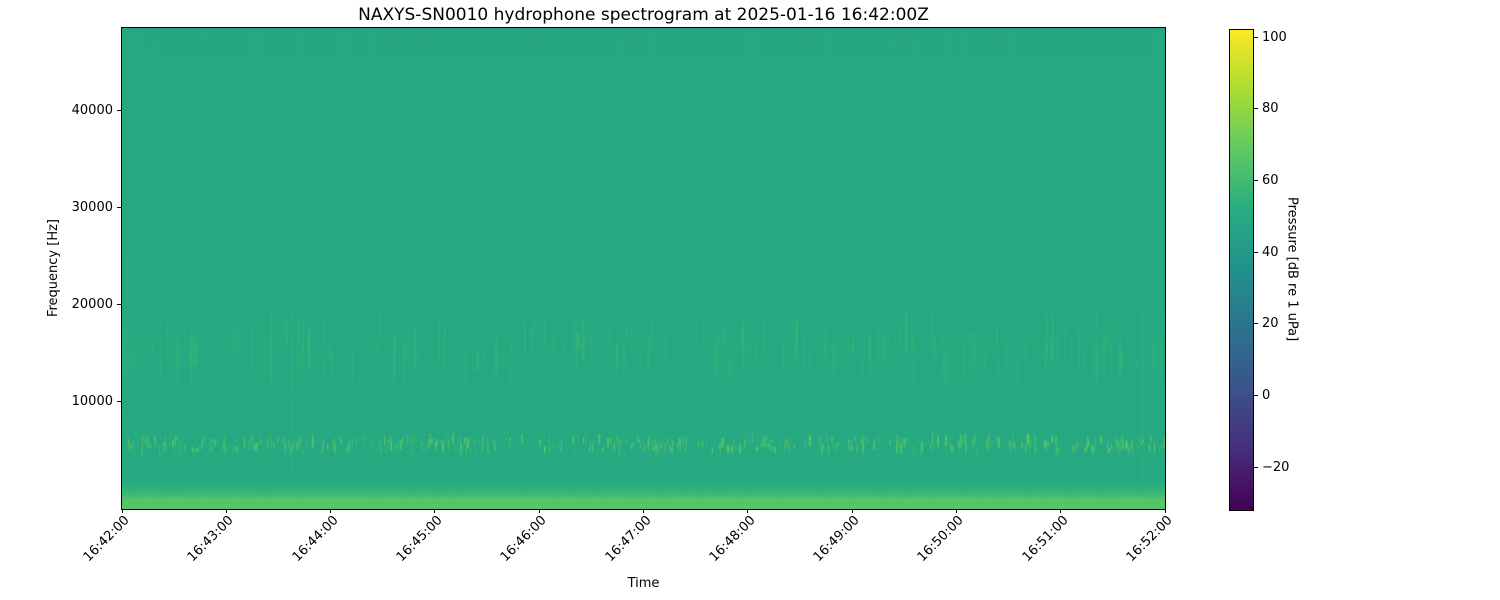 This screenshot has height=600, width=1500. What do you see at coordinates (53, 268) in the screenshot?
I see `y-axis-label-wrap: Frequency [Hz]` at bounding box center [53, 268].